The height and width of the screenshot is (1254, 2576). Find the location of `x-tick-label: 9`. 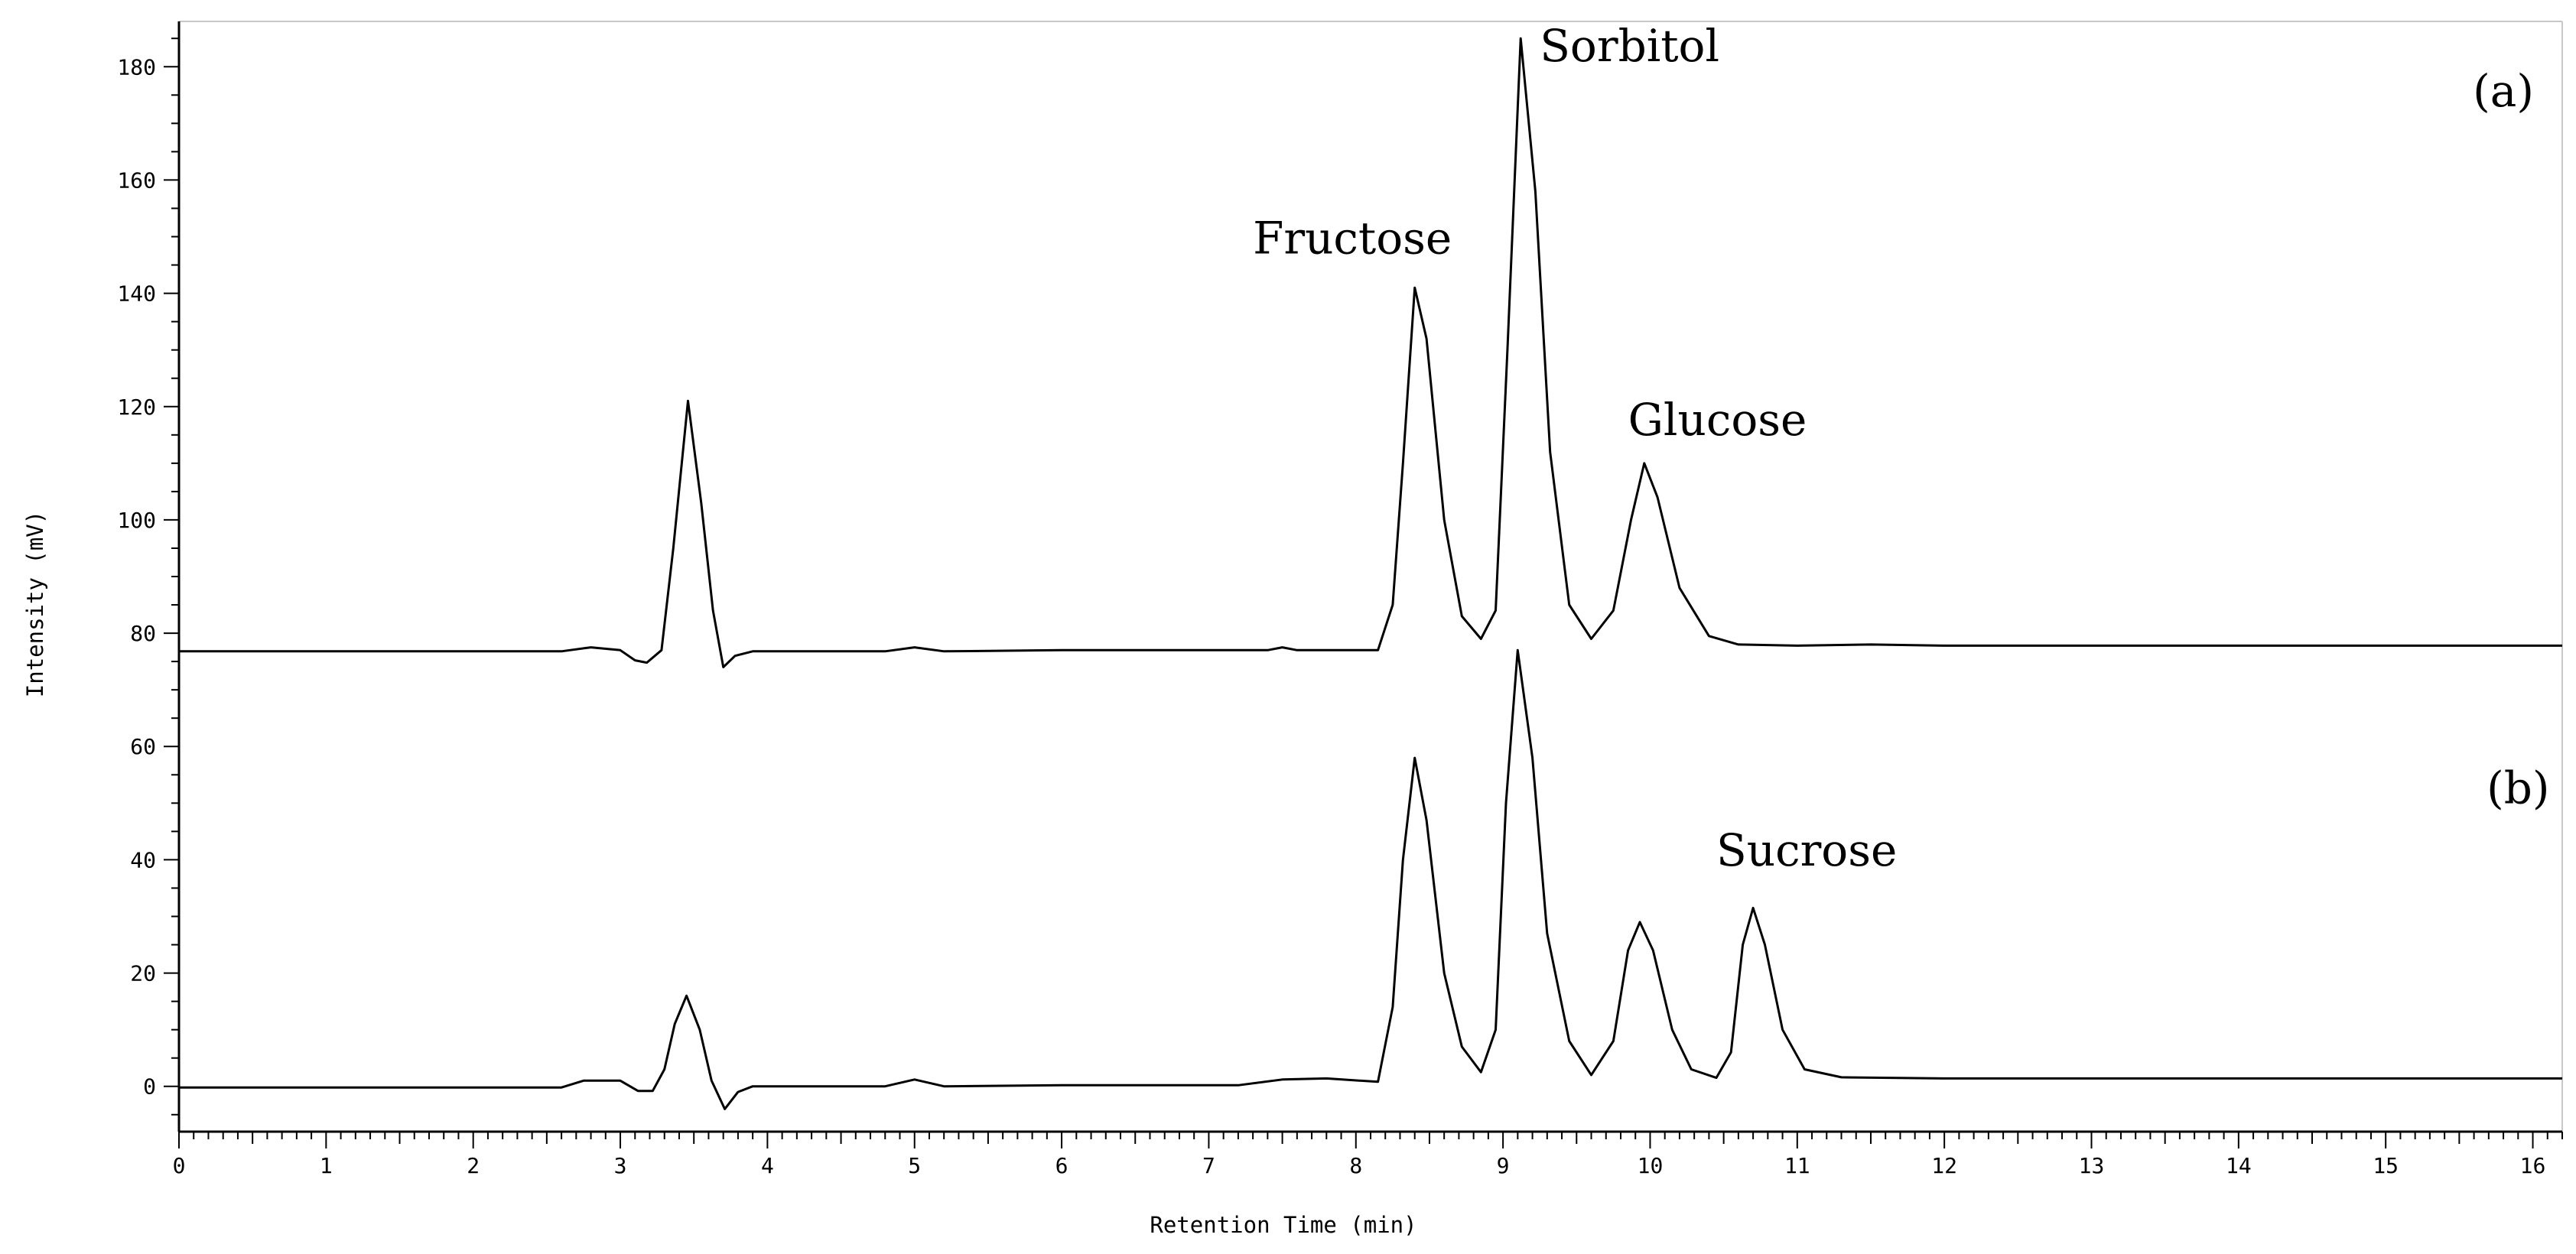

x-tick-label: 9 is located at coordinates (1503, 1165).